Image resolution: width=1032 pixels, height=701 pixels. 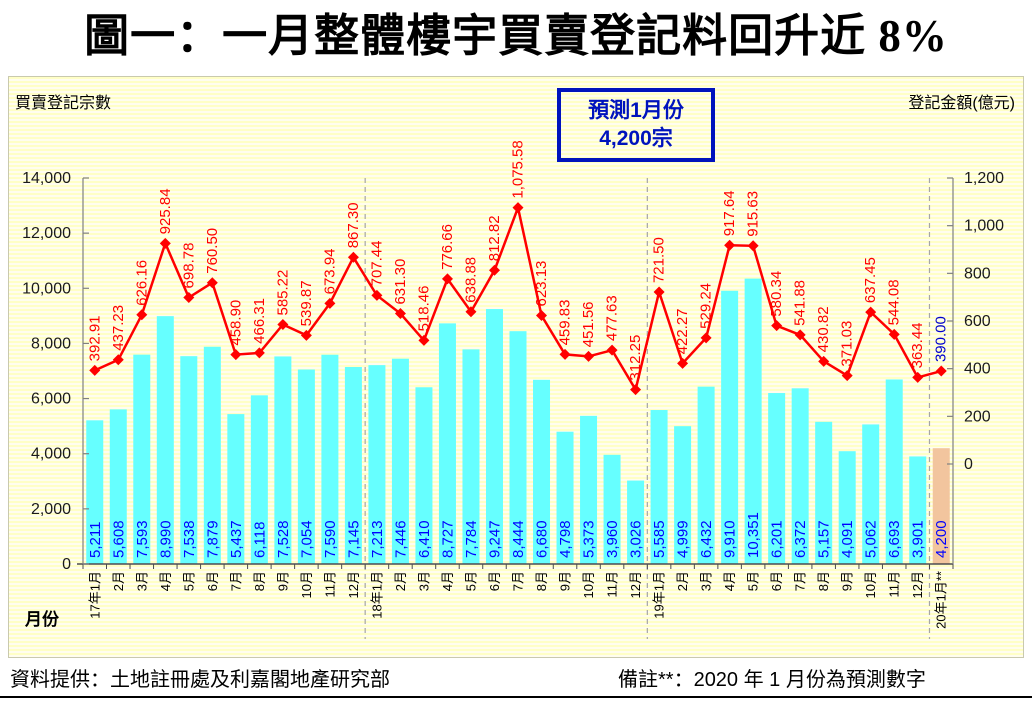 What do you see at coordinates (470, 280) in the screenshot?
I see `line-value-label: 638.88` at bounding box center [470, 280].